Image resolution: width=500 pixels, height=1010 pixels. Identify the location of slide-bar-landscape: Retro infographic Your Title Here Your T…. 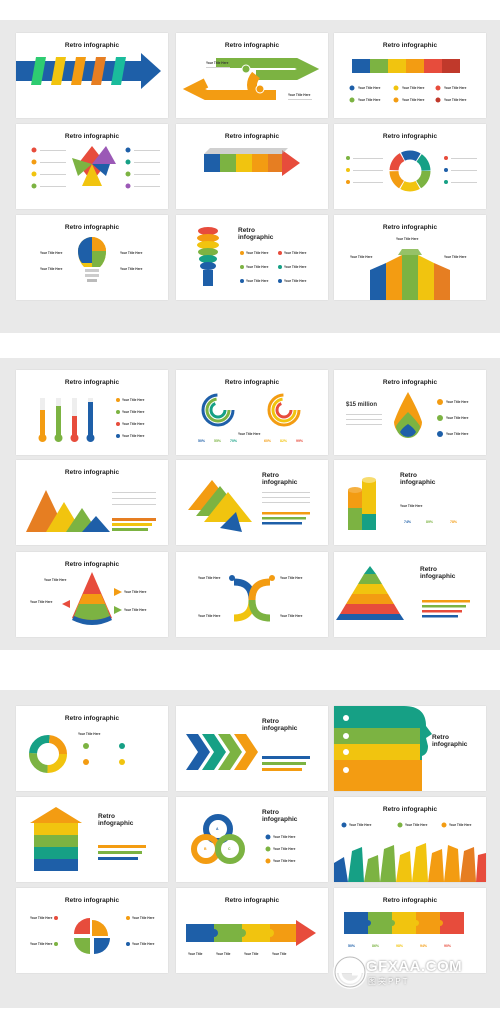
(410, 839).